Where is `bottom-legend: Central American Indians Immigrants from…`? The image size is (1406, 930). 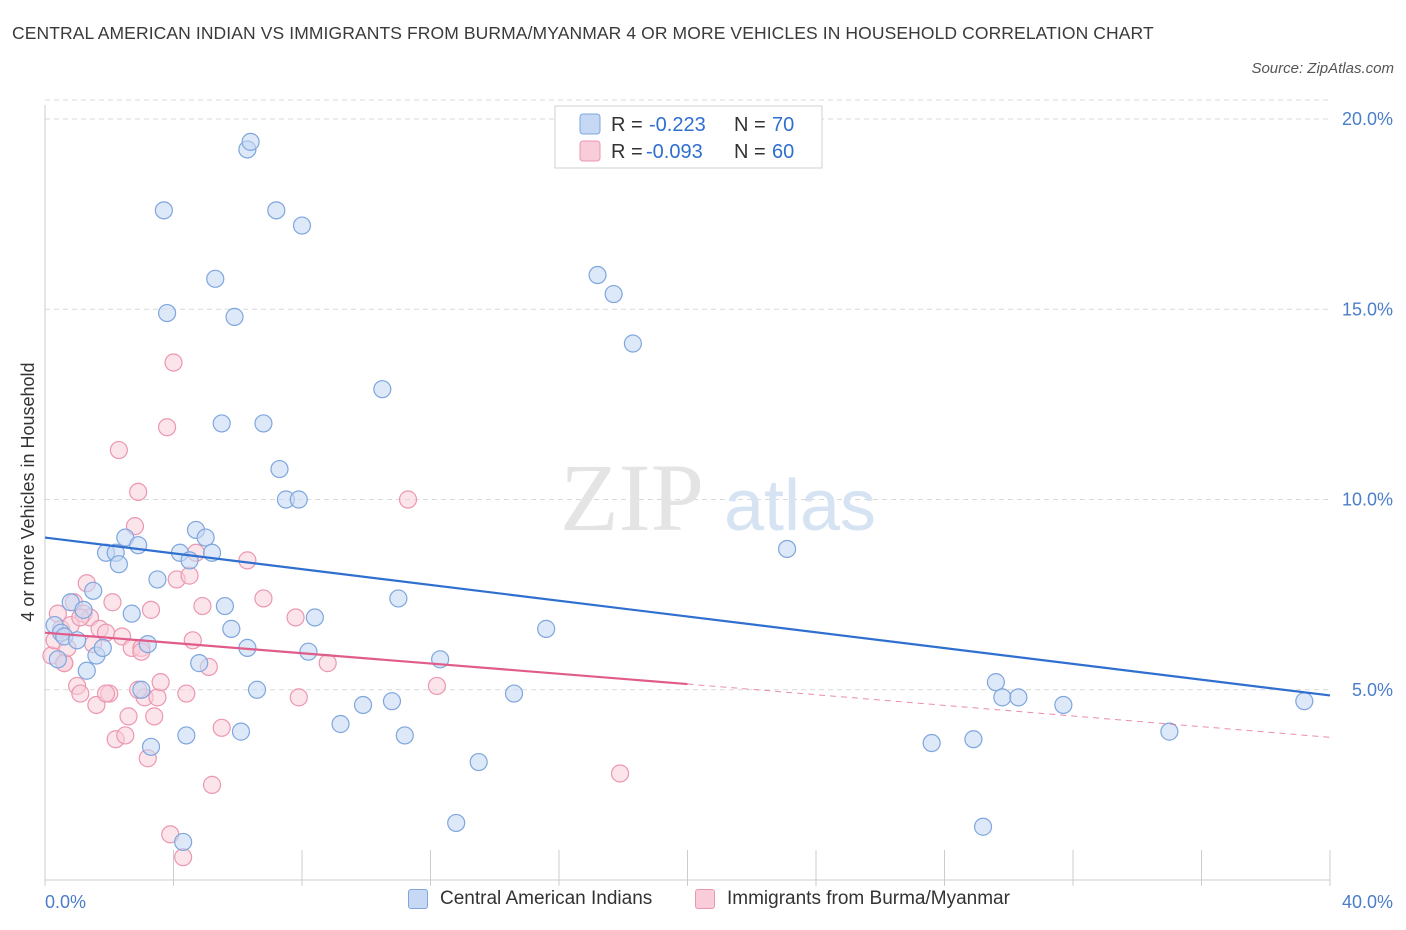 bottom-legend: Central American Indians Immigrants from… is located at coordinates (703, 903).